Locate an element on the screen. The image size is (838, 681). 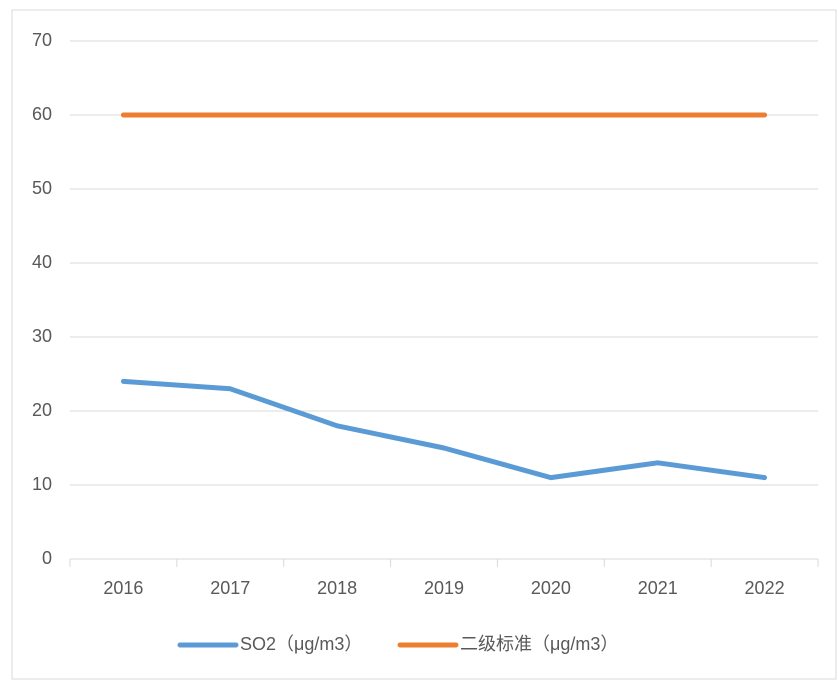
y-tick-label: 50 is located at coordinates (42, 188).